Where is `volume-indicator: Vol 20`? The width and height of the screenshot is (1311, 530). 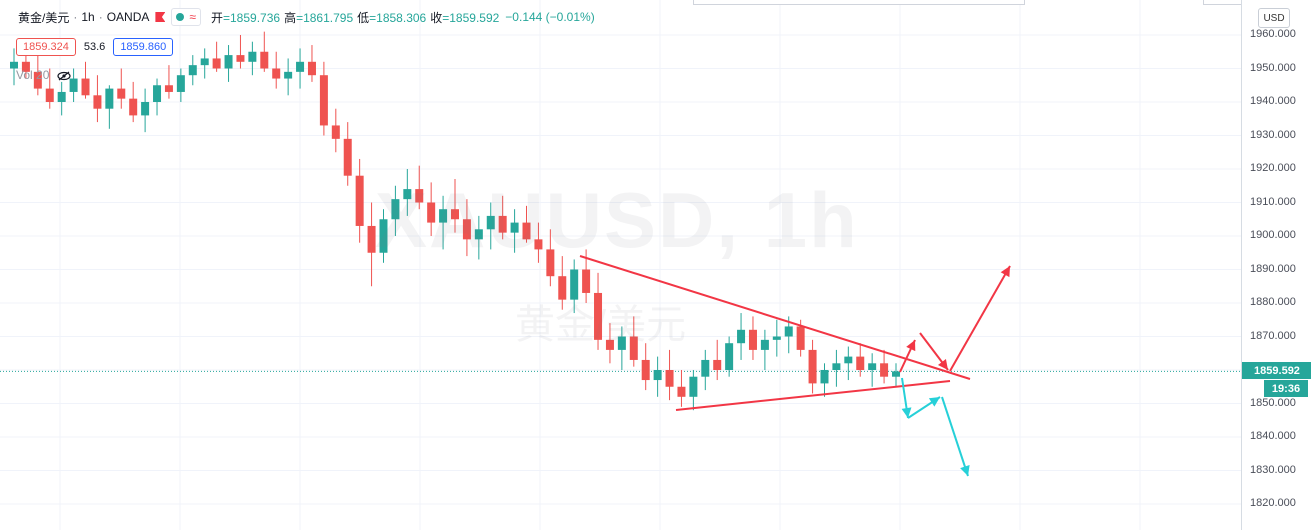
volume-indicator: Vol 20 is located at coordinates (43, 75).